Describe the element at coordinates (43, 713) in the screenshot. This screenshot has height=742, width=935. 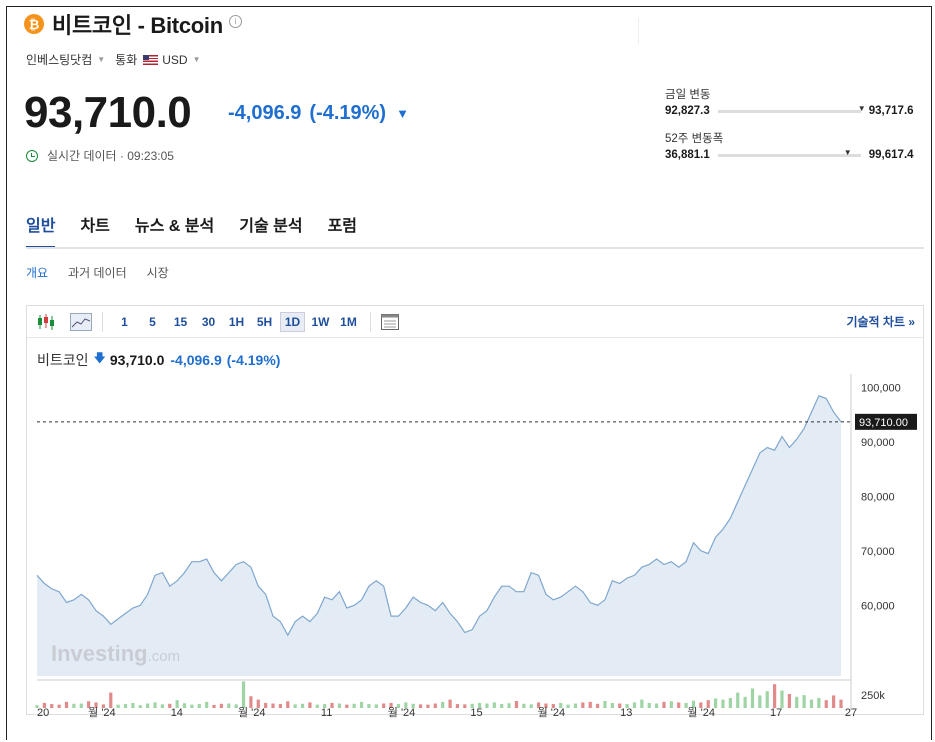
I see `x-tick-label: 20` at that location.